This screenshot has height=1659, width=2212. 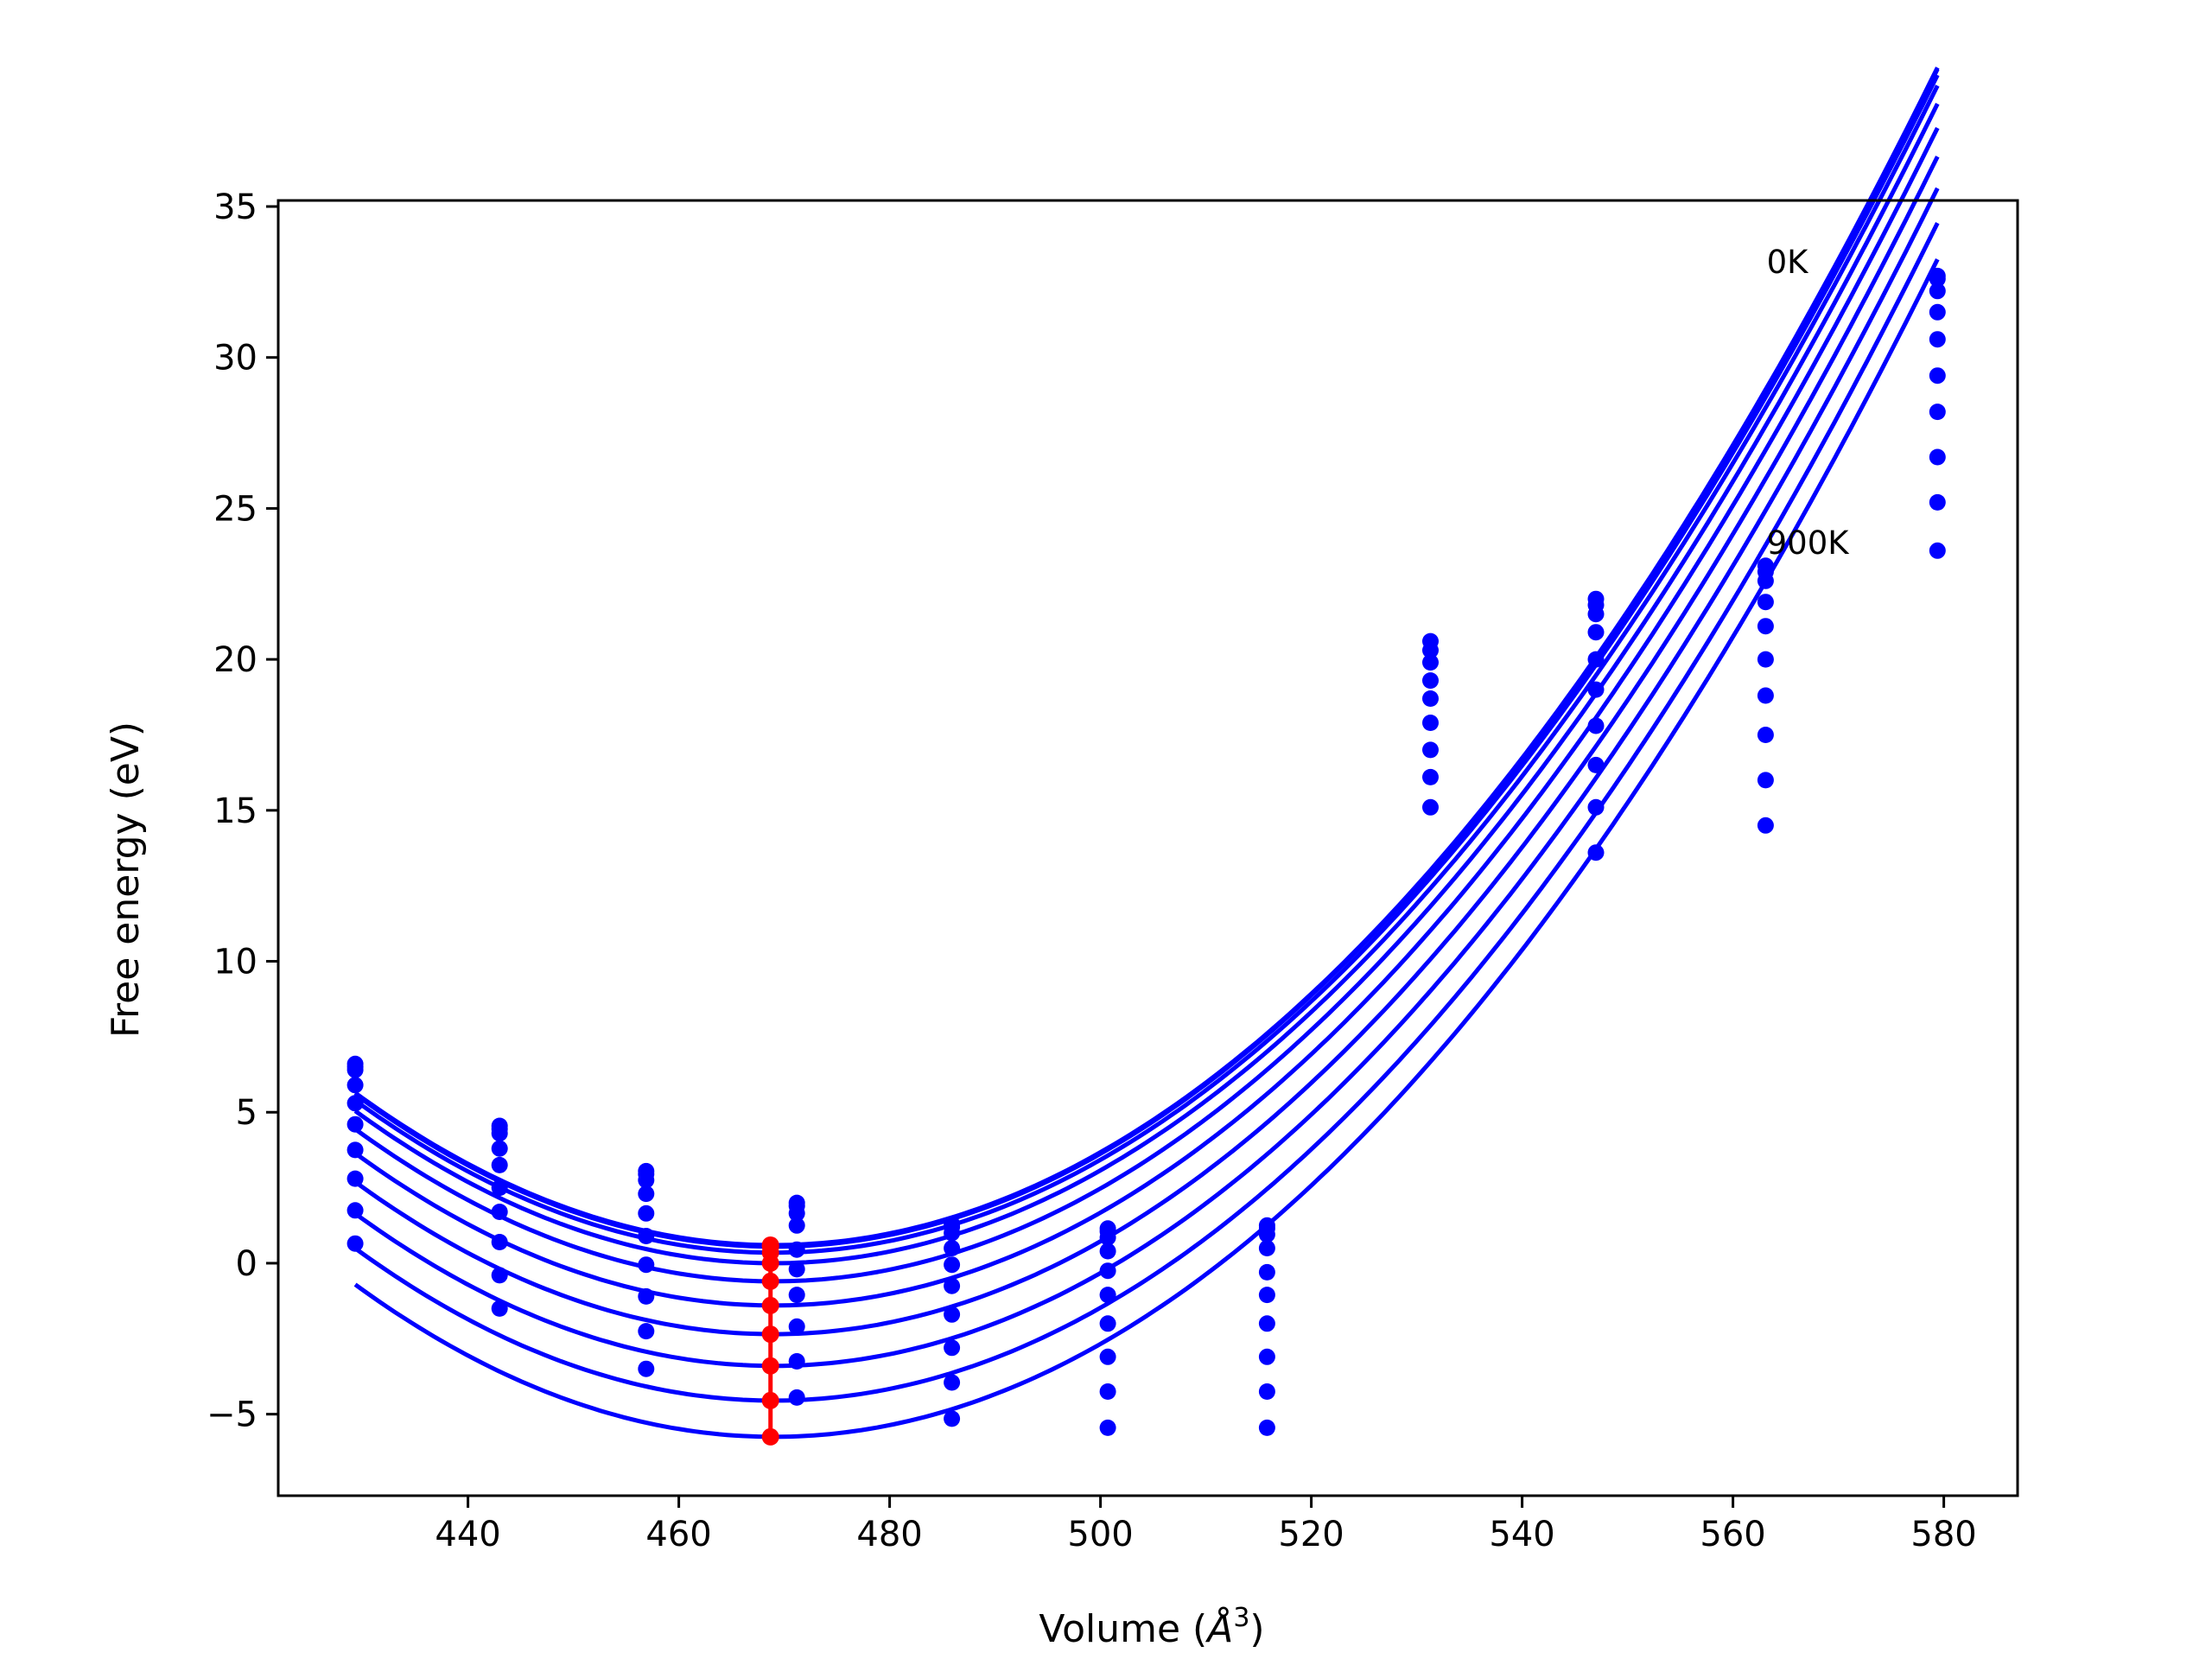 I want to click on x-tick-label: 520, so click(x=1311, y=1534).